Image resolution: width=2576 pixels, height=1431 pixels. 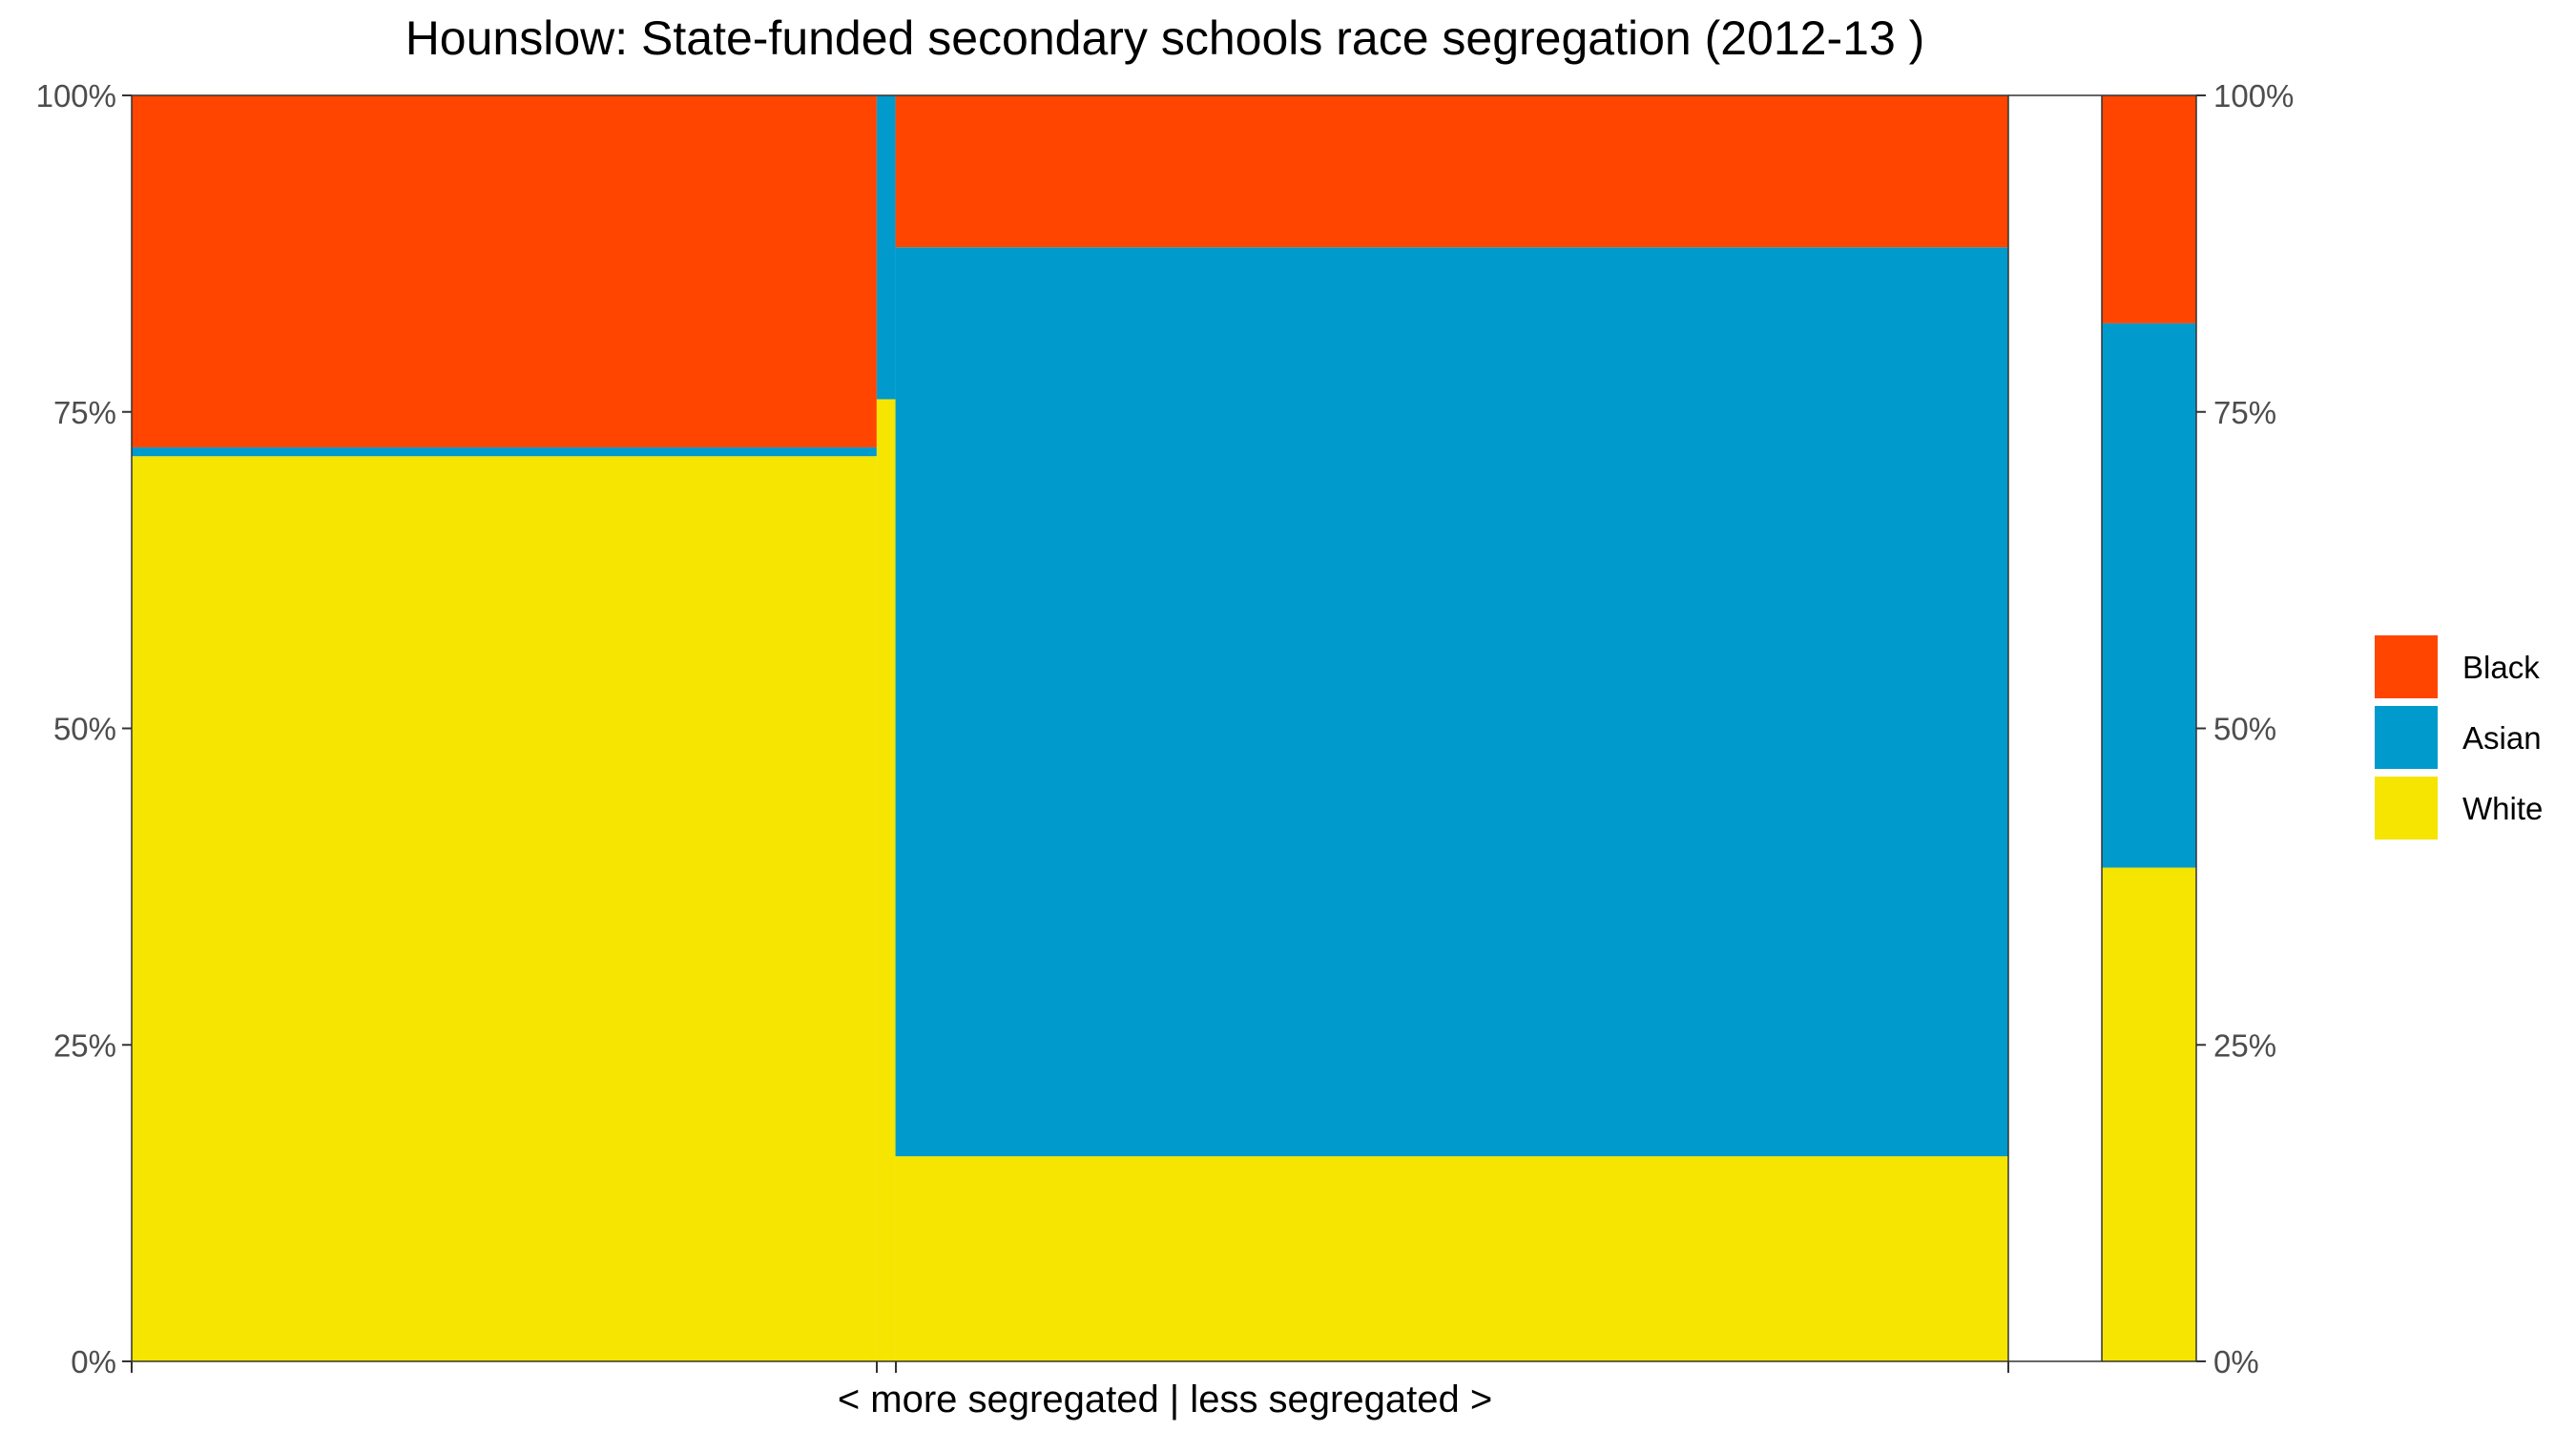 What do you see at coordinates (1165, 1400) in the screenshot?
I see `x-axis-label: < more segregated | less segregated >` at bounding box center [1165, 1400].